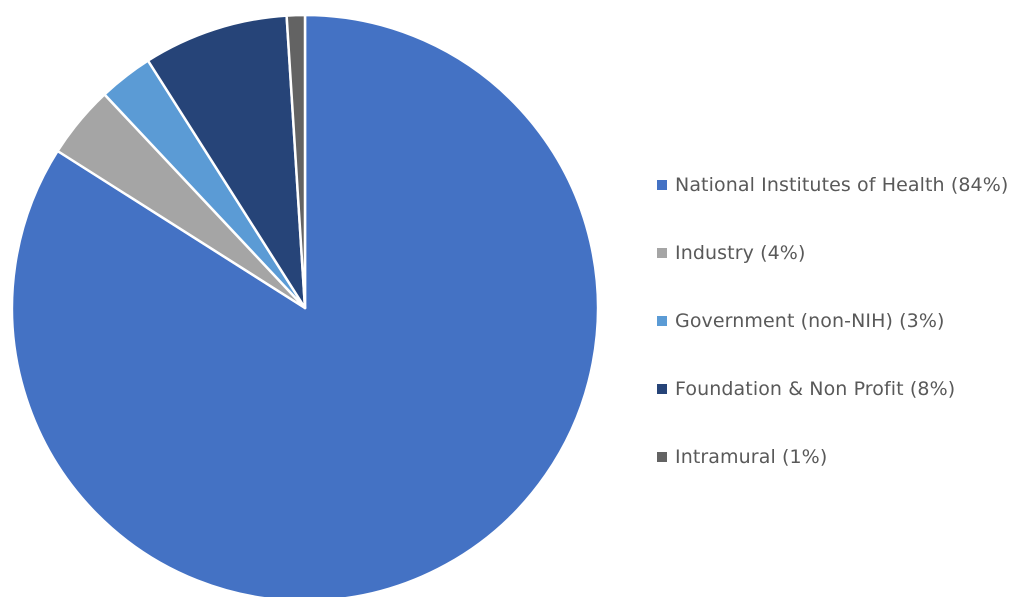  What do you see at coordinates (662, 457) in the screenshot?
I see `legend-swatch-intramural` at bounding box center [662, 457].